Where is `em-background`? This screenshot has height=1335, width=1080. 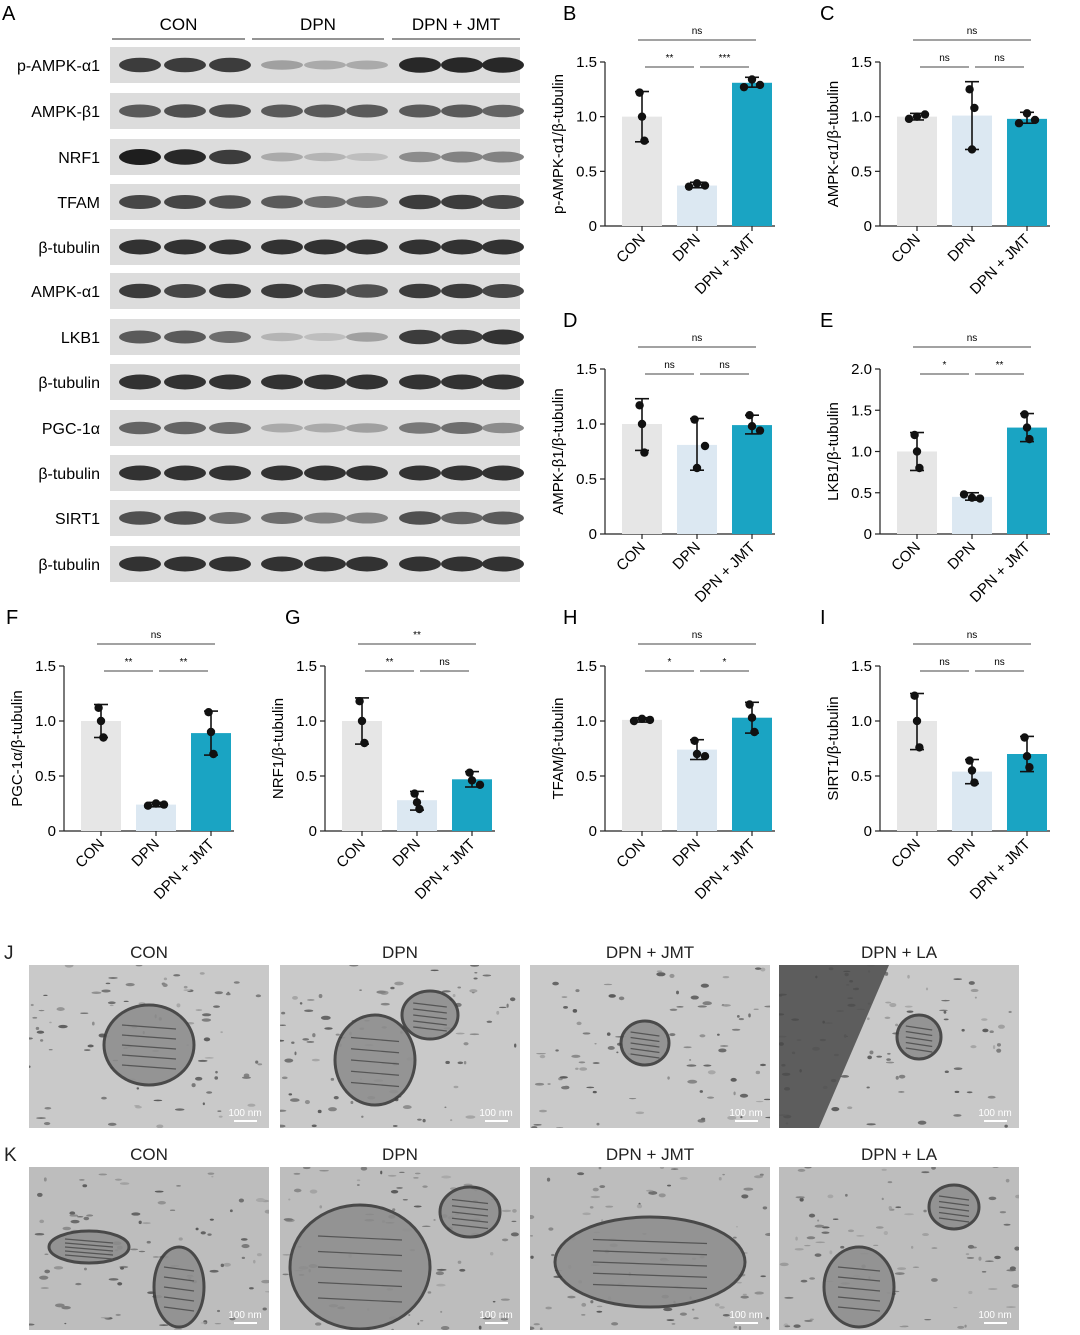 em-background is located at coordinates (899, 1248).